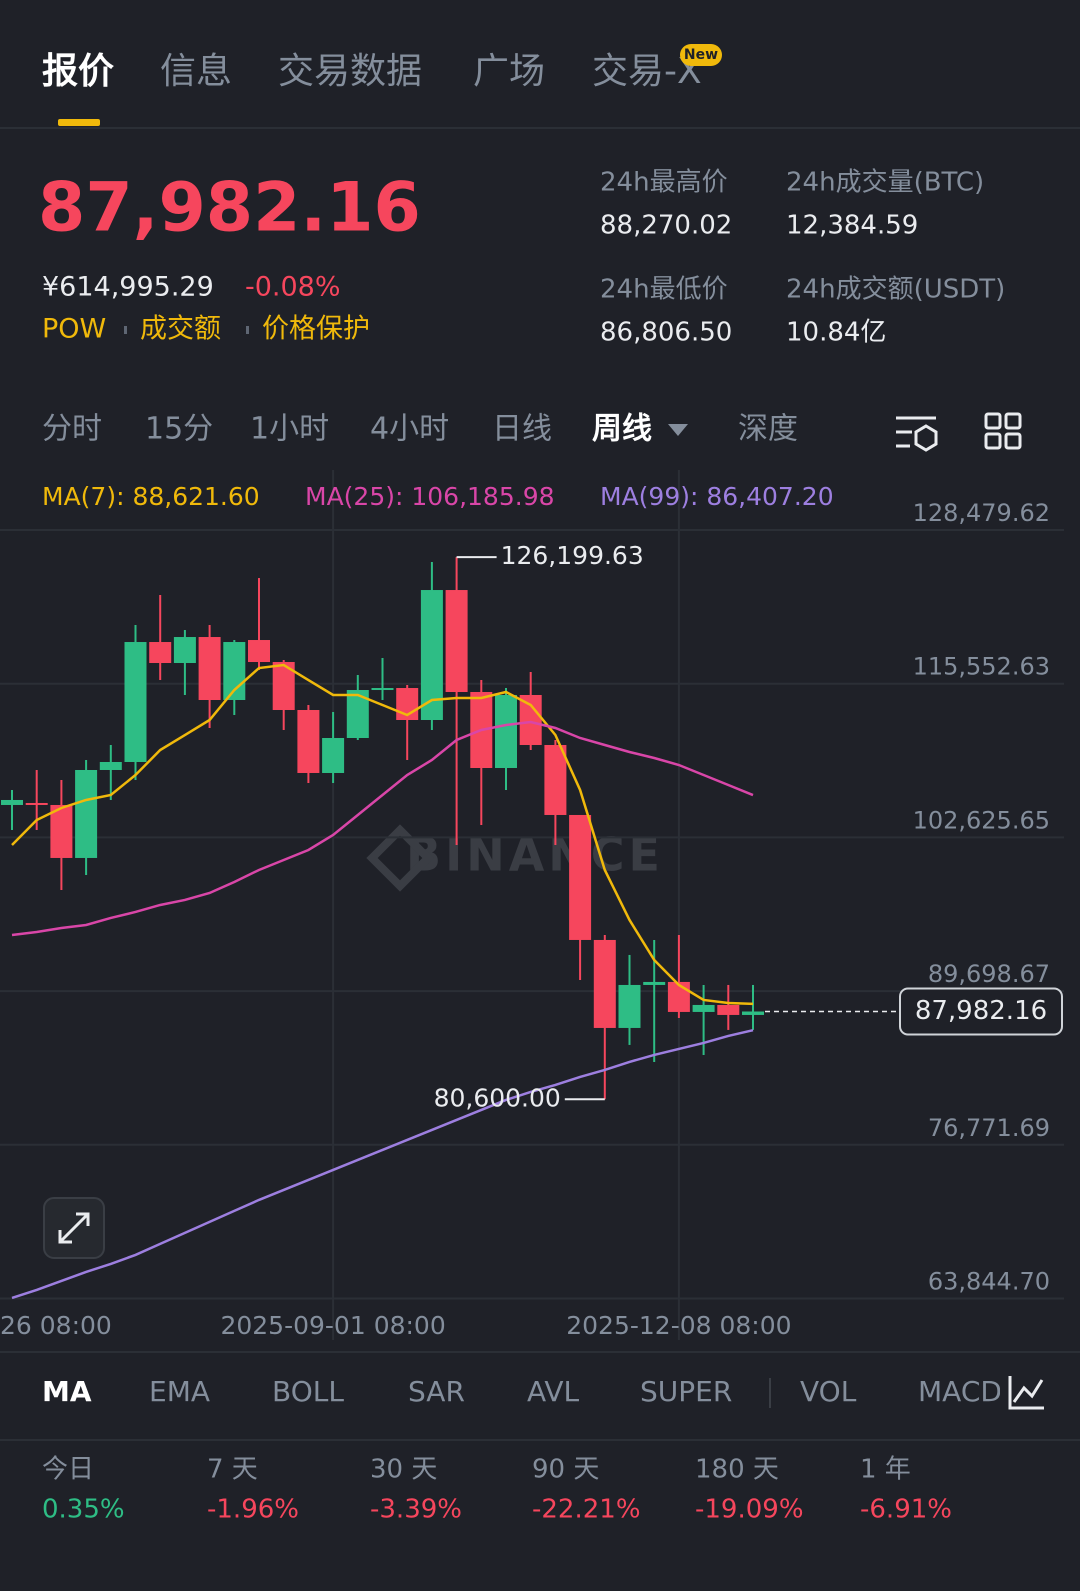 This screenshot has height=1591, width=1080. What do you see at coordinates (436, 1391) in the screenshot?
I see `indicator-tab: SAR` at bounding box center [436, 1391].